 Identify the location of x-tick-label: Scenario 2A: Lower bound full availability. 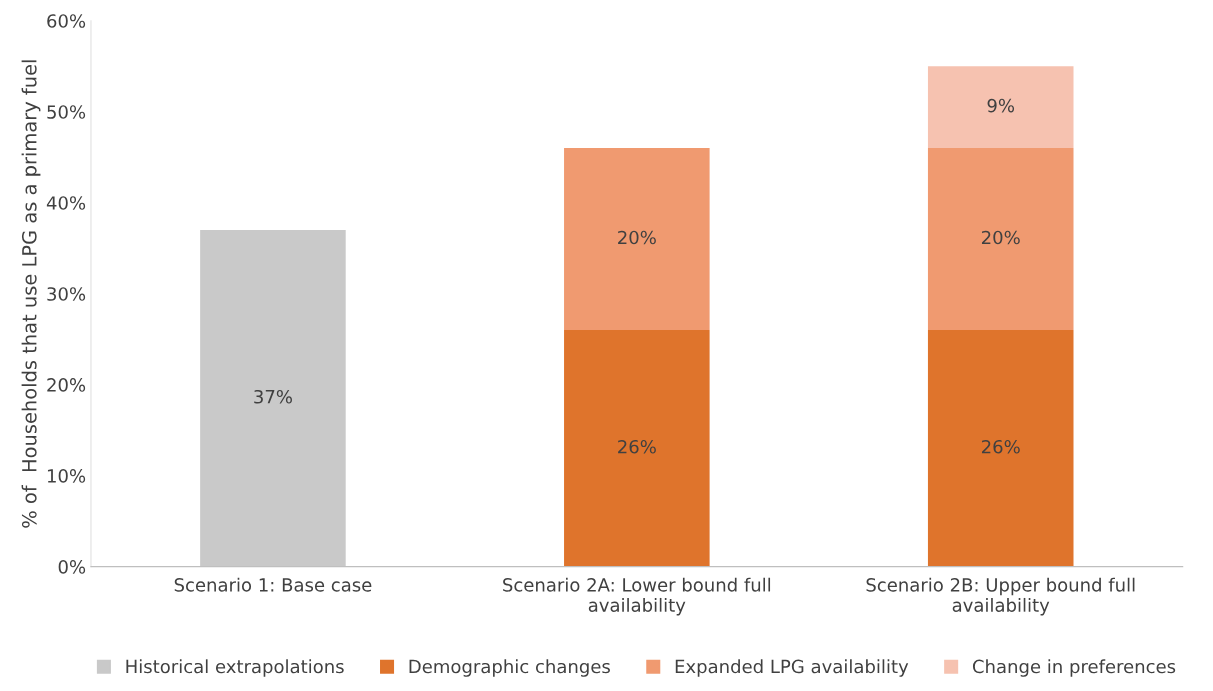
(637, 596).